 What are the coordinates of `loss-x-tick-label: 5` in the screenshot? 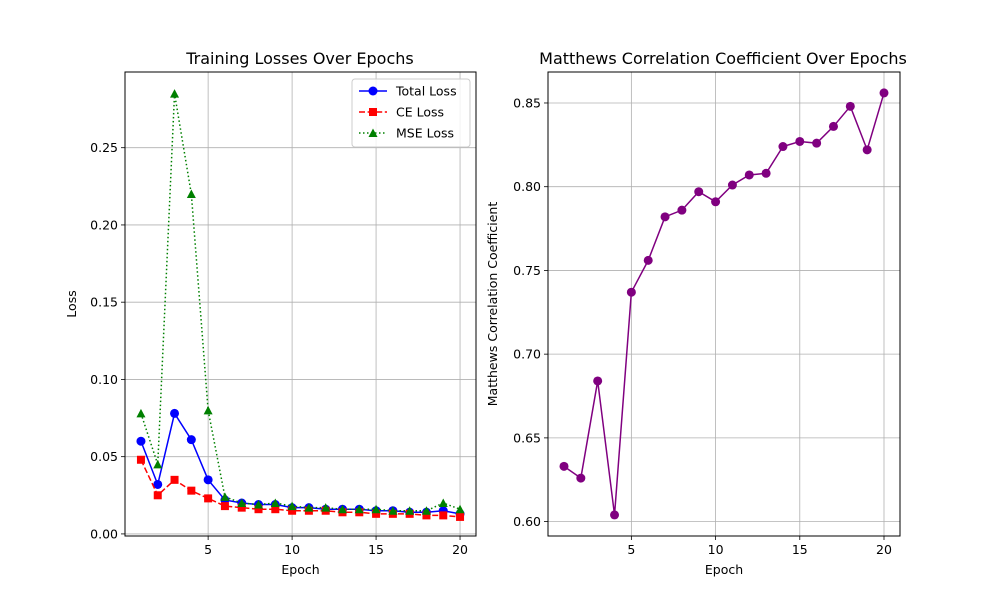 It's located at (208, 549).